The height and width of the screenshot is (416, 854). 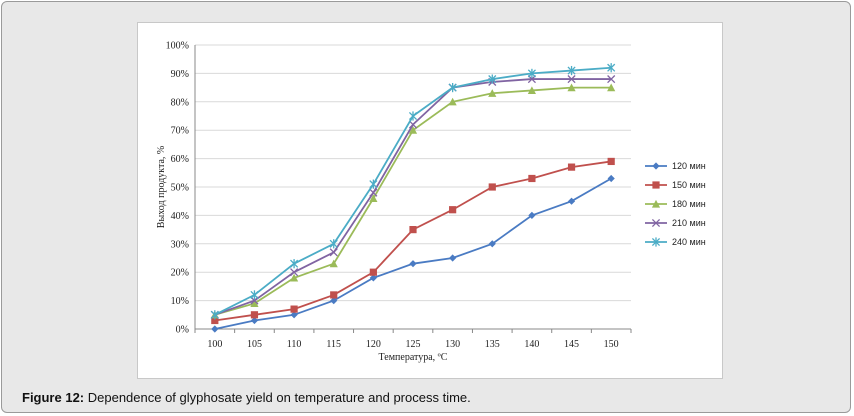 I want to click on x-axis-title: Температура, ºС, so click(x=413, y=357).